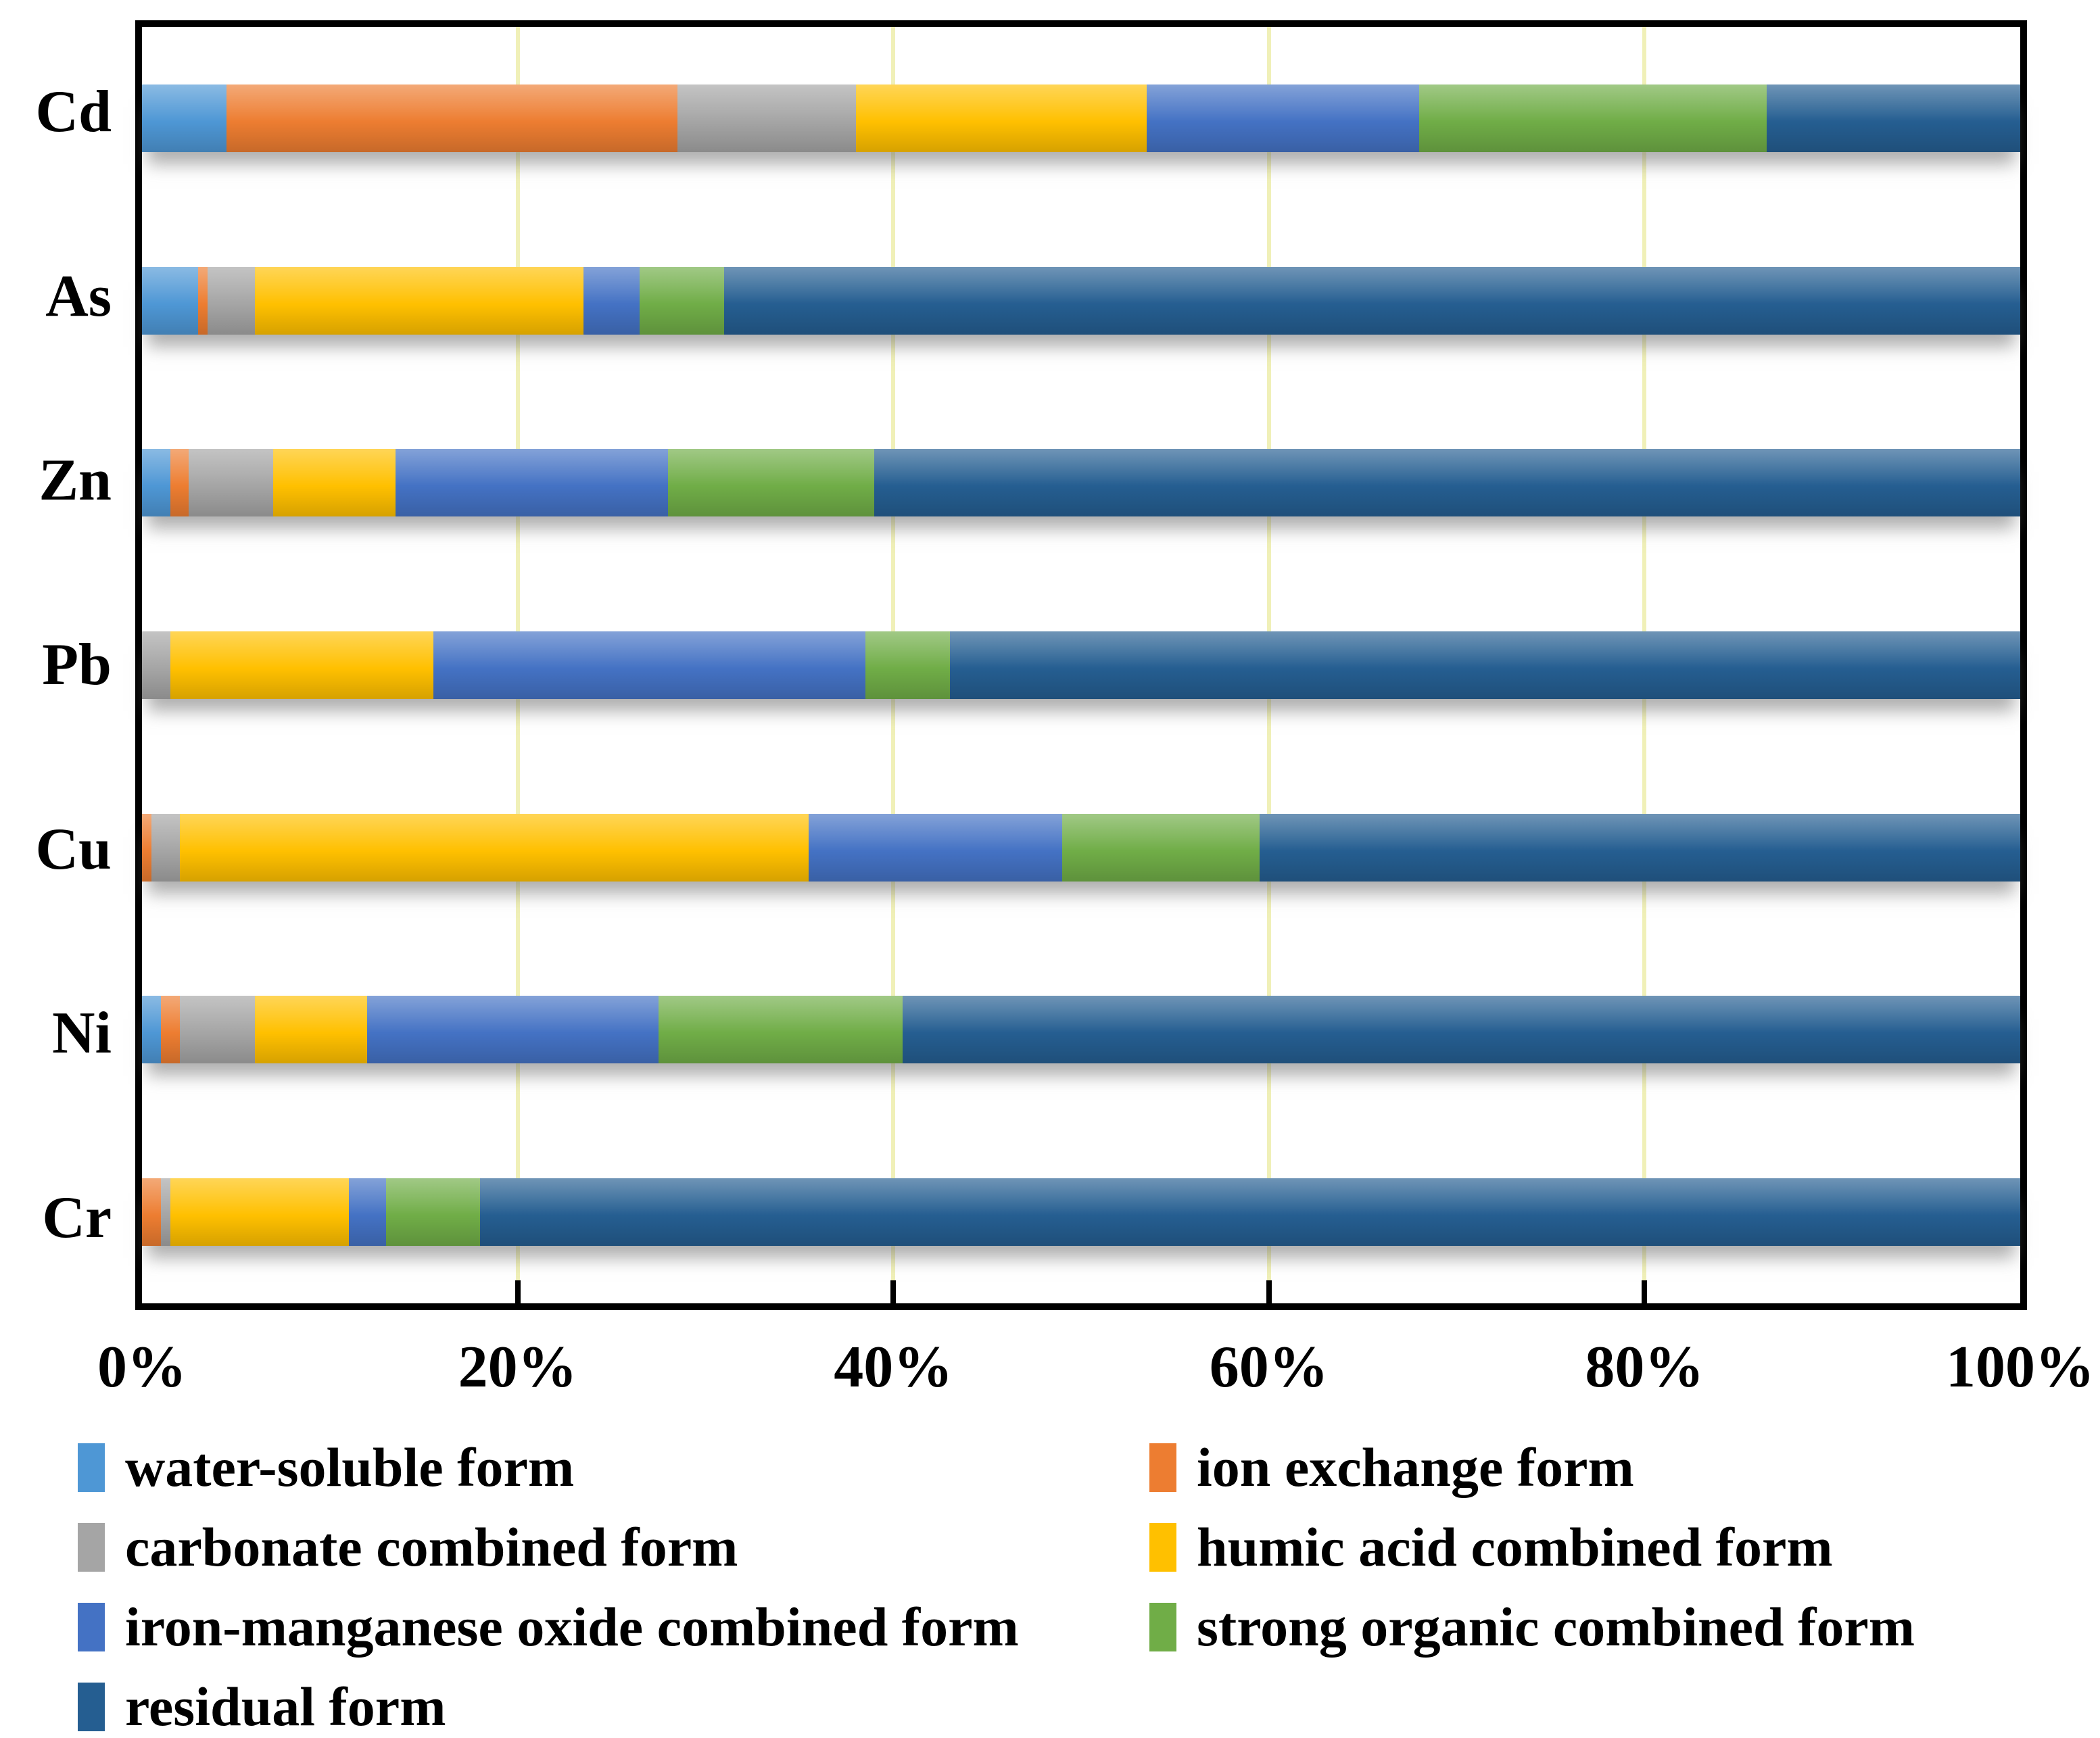  Describe the element at coordinates (1556, 1627) in the screenshot. I see `legend-label: strong organic combined form` at that location.